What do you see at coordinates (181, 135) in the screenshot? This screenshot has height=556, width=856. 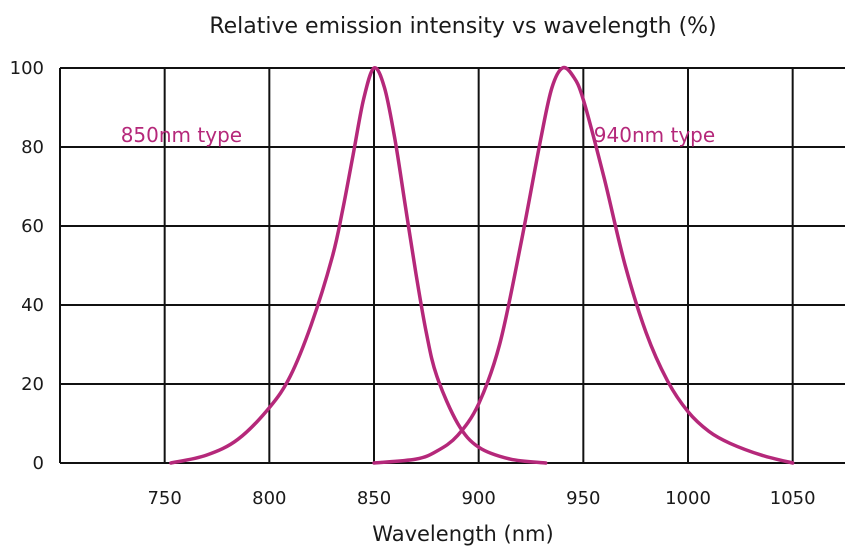 I see `series-label-850nm: 850nm type` at bounding box center [181, 135].